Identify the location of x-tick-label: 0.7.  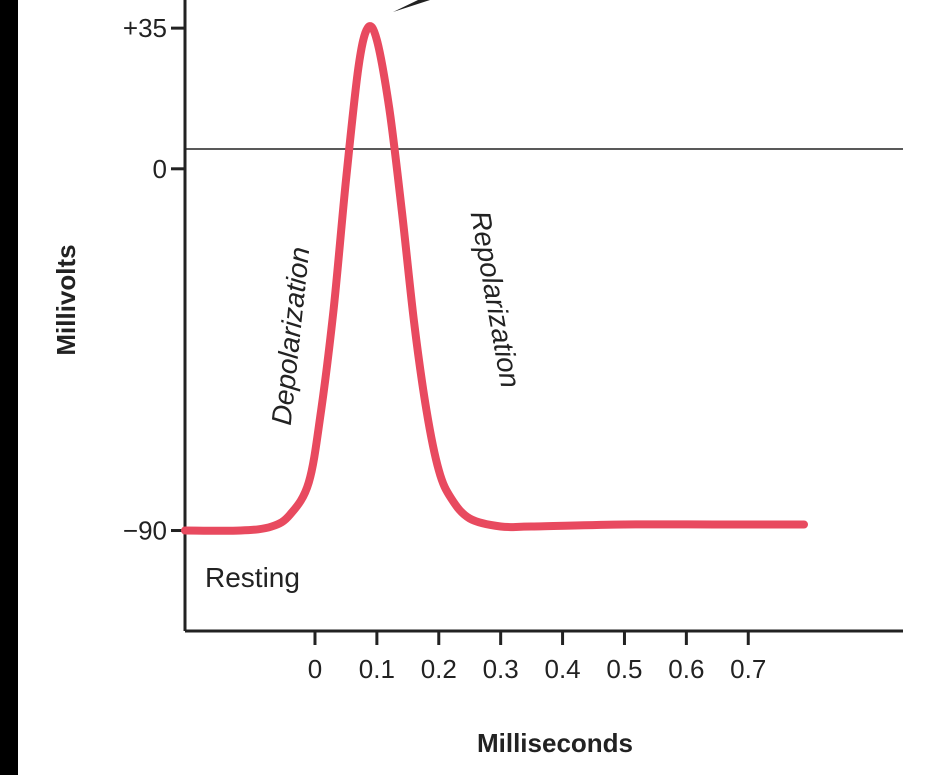
(748, 669).